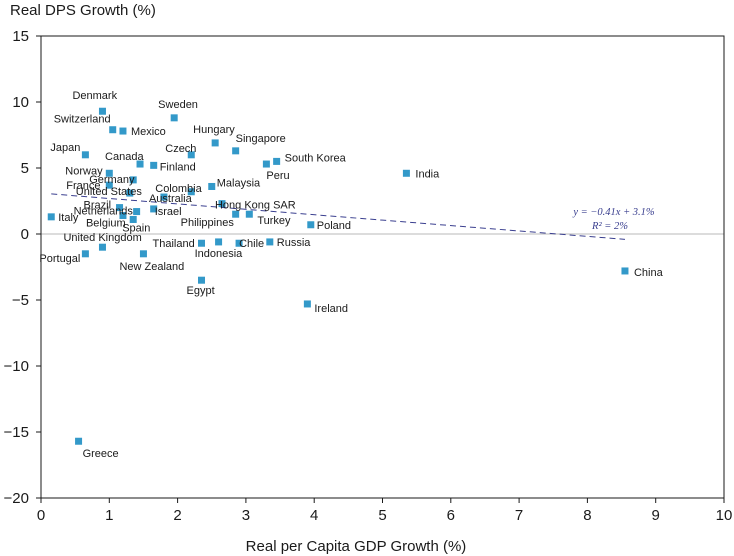 This screenshot has width=734, height=556. Describe the element at coordinates (451, 515) in the screenshot. I see `x-tick-label: 6` at that location.